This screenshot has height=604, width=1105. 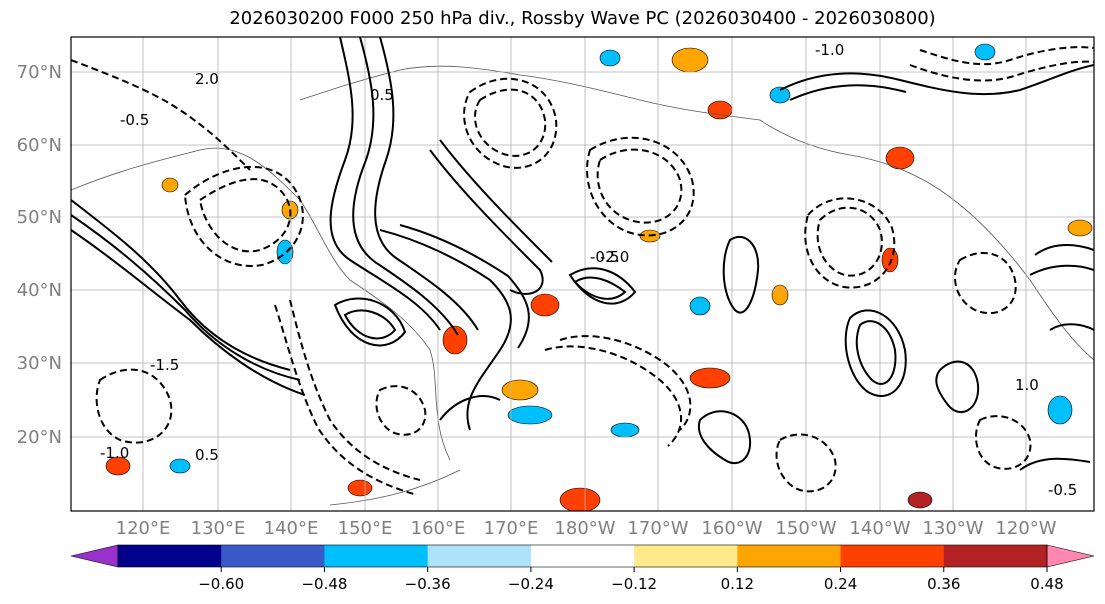 What do you see at coordinates (943, 584) in the screenshot?
I see `colorbar-tick-label: 0.36` at bounding box center [943, 584].